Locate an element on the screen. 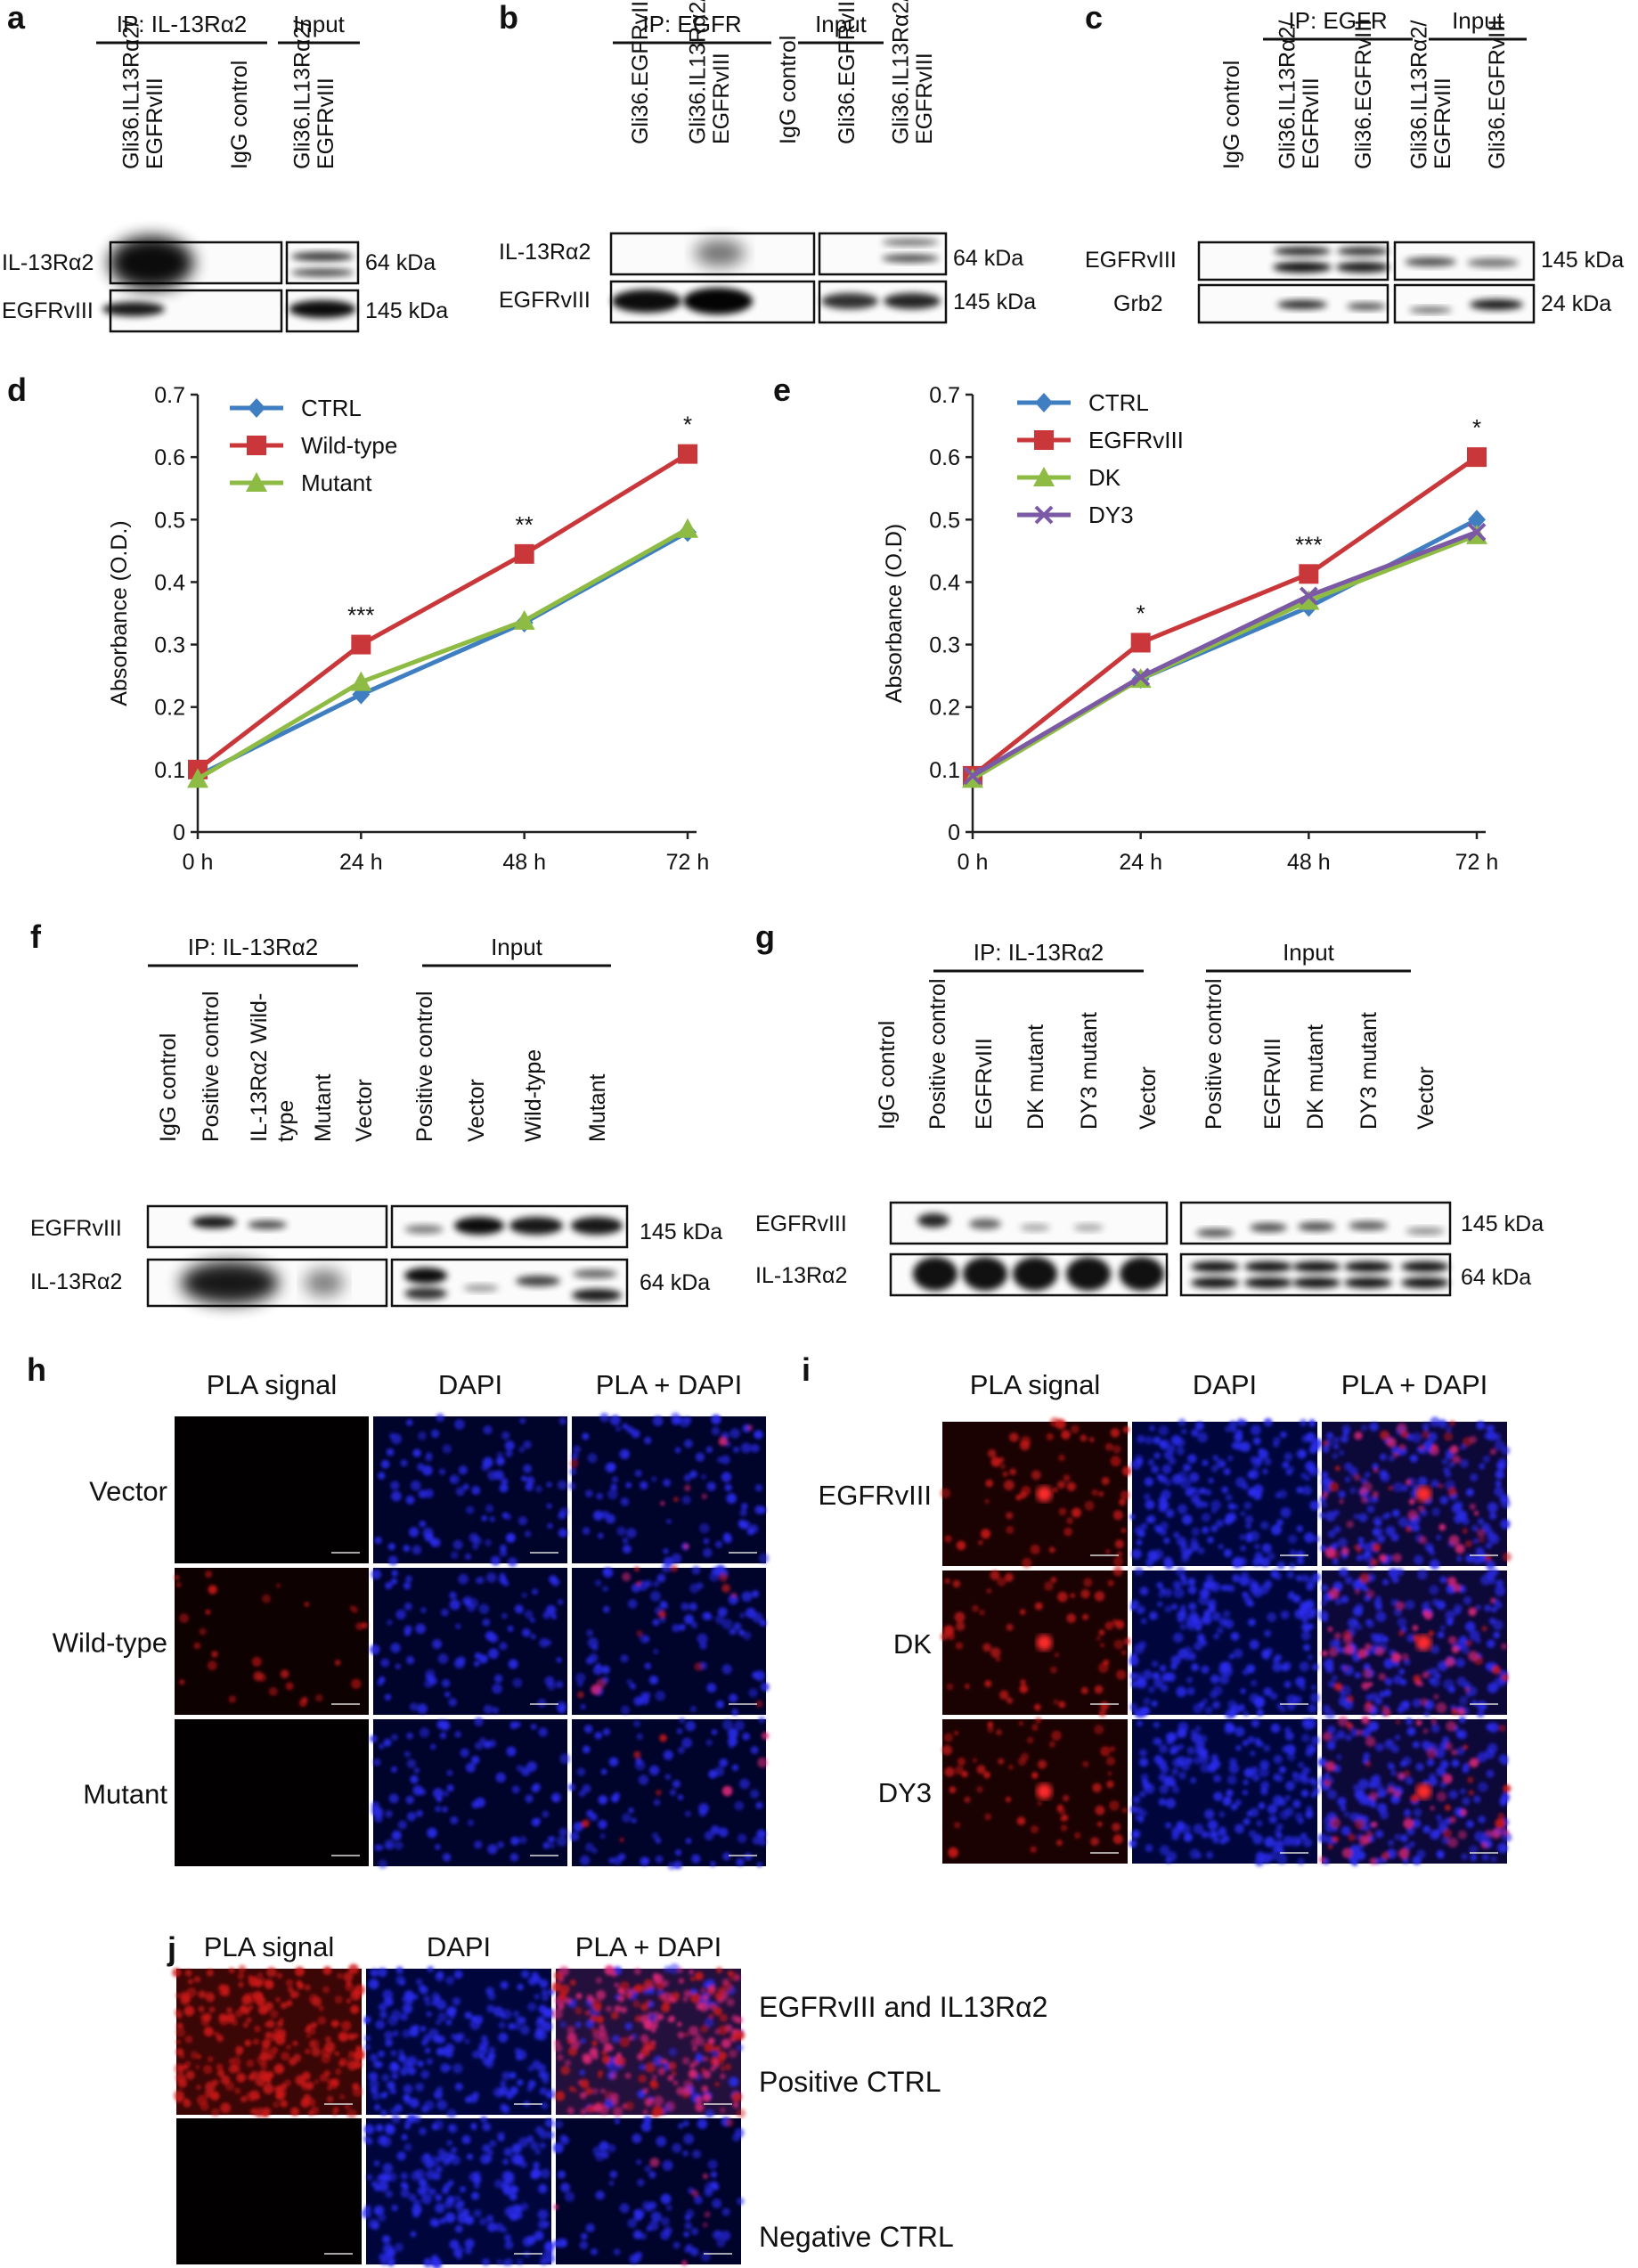 The image size is (1638, 2268). g-lane-text: DK mutant is located at coordinates (1315, 1077).